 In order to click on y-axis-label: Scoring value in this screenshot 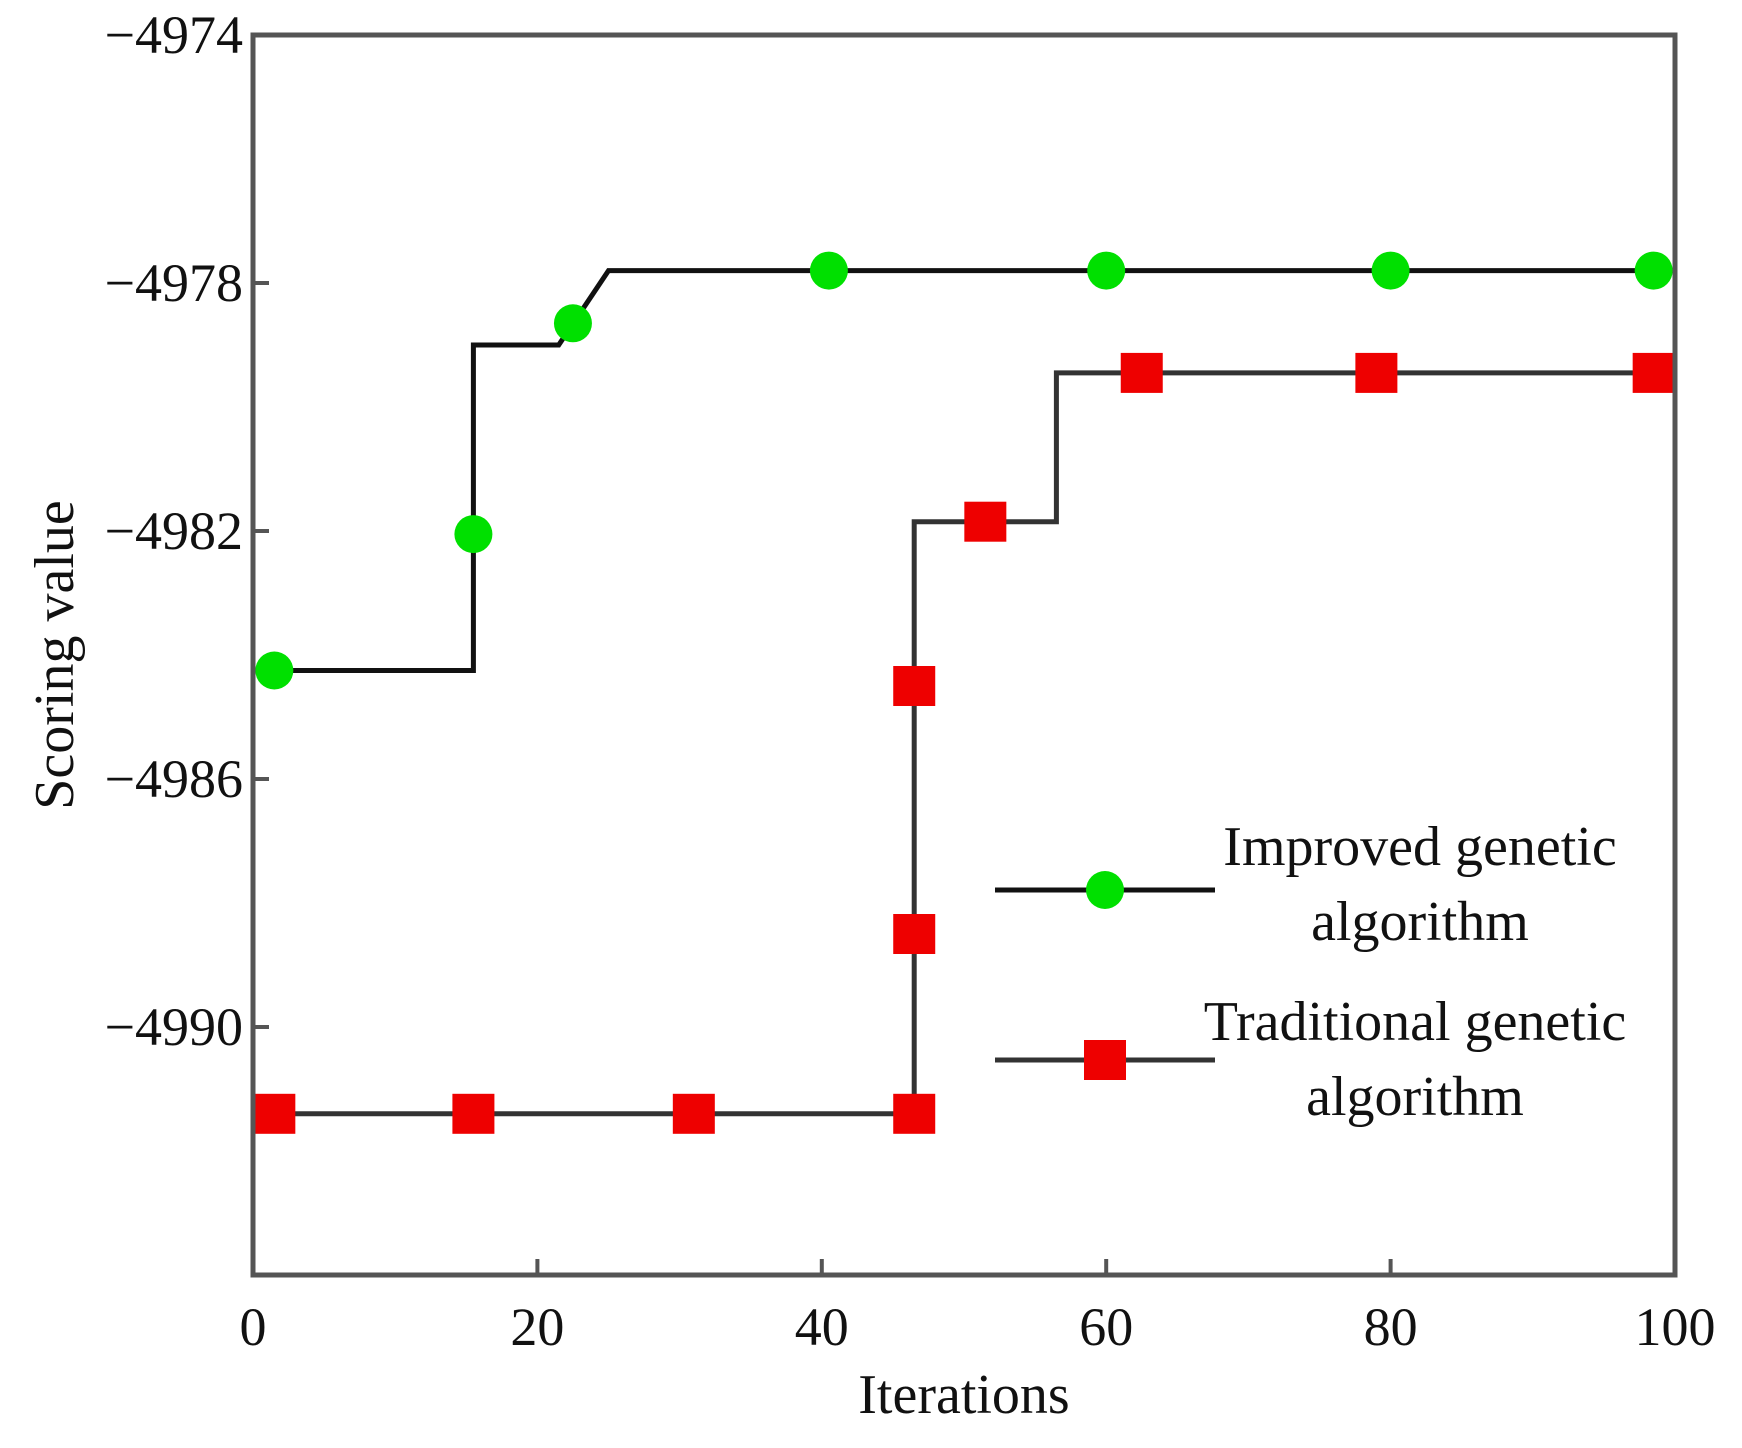, I will do `click(55, 654)`.